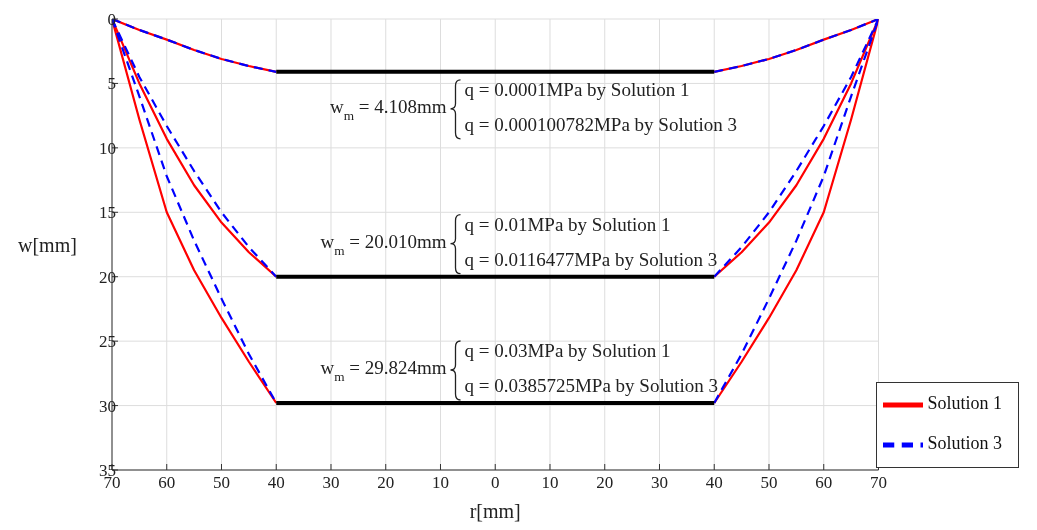  What do you see at coordinates (107, 277) in the screenshot?
I see `y-tick-label: 20` at bounding box center [107, 277].